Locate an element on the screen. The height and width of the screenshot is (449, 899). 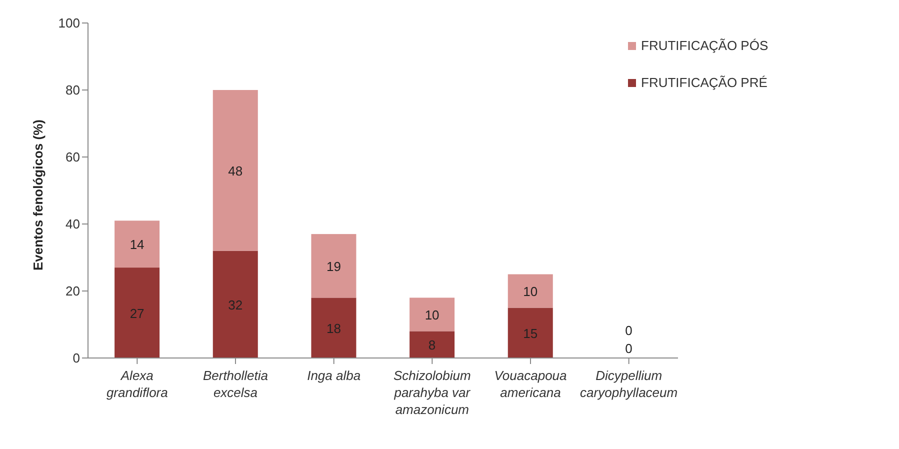
data-label: 27 is located at coordinates (137, 313).